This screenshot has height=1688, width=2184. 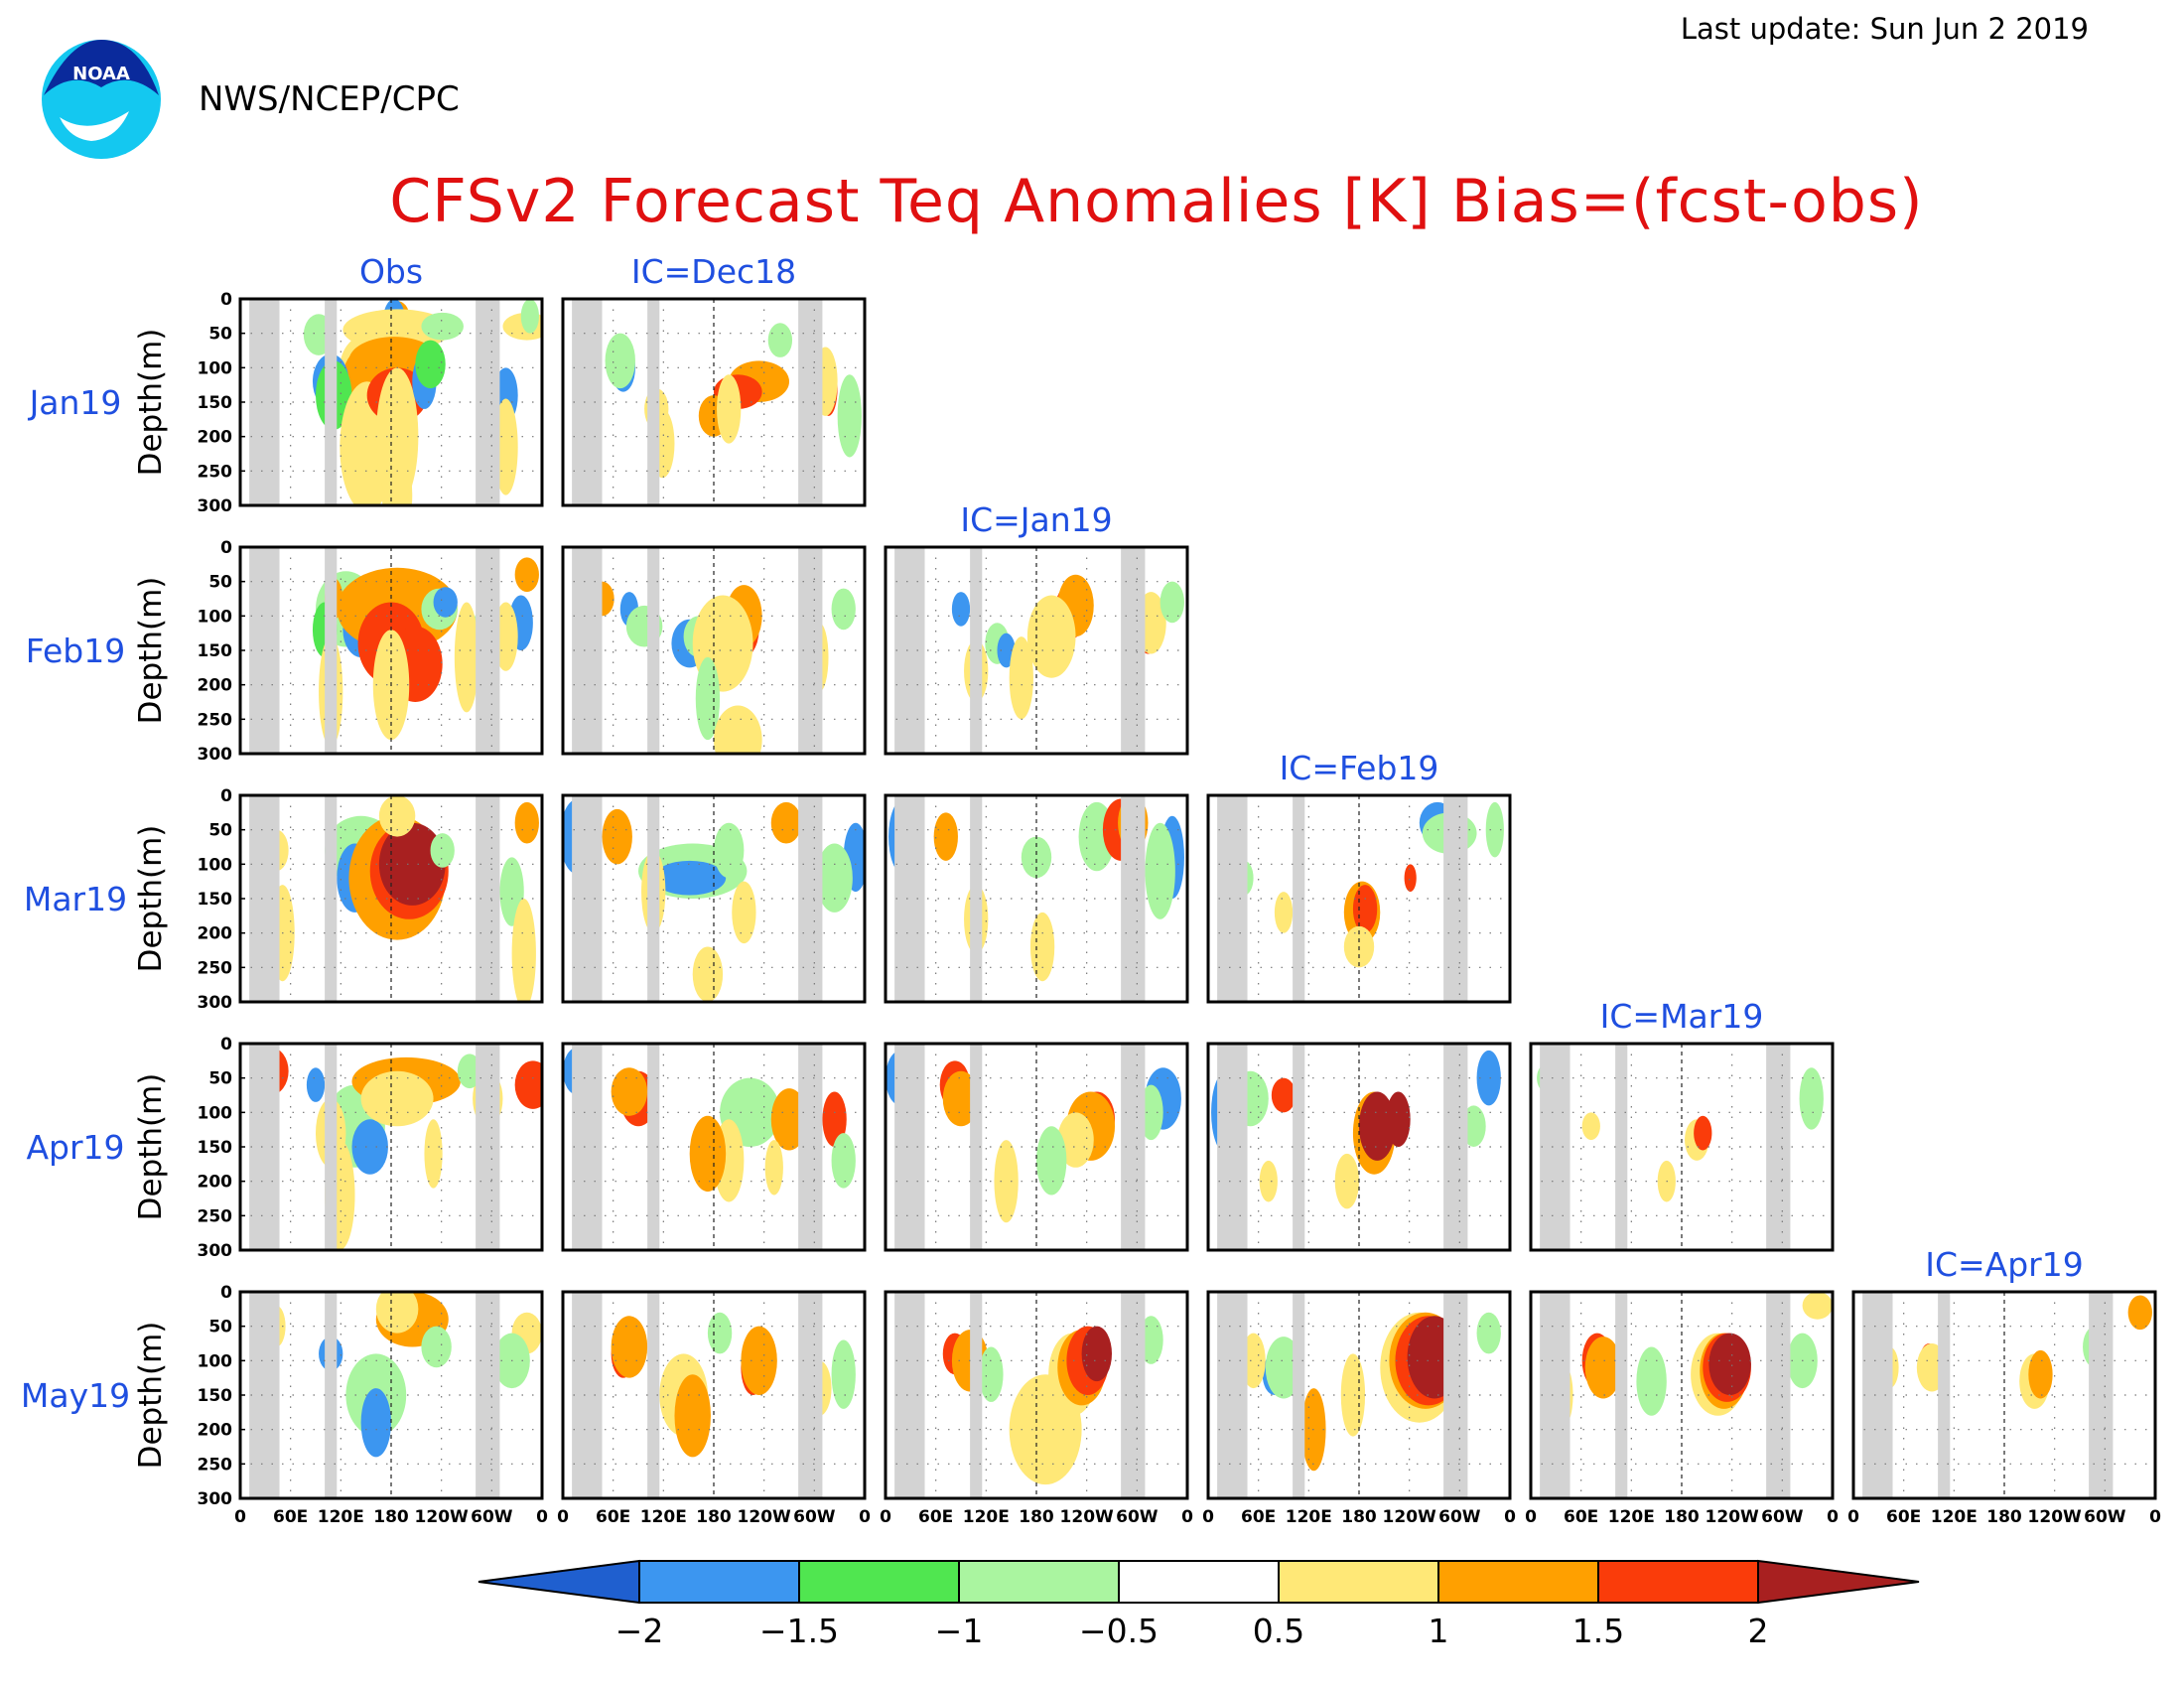 What do you see at coordinates (286, 384) in the screenshot?
I see `heatmap-panel: 0 50 100 150 200 250 300 Depth(m) Jan19 Obs` at bounding box center [286, 384].